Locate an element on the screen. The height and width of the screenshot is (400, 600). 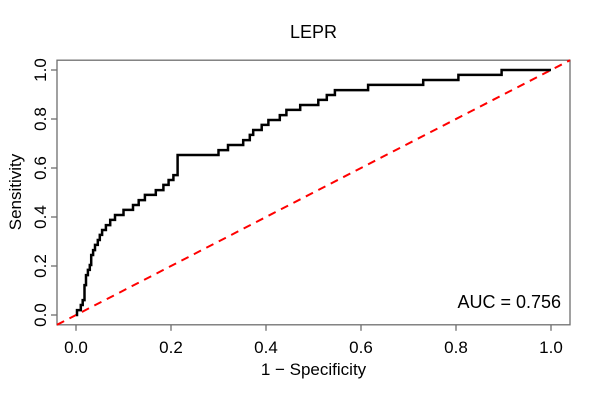
chart-title: LEPR is located at coordinates (313, 32).